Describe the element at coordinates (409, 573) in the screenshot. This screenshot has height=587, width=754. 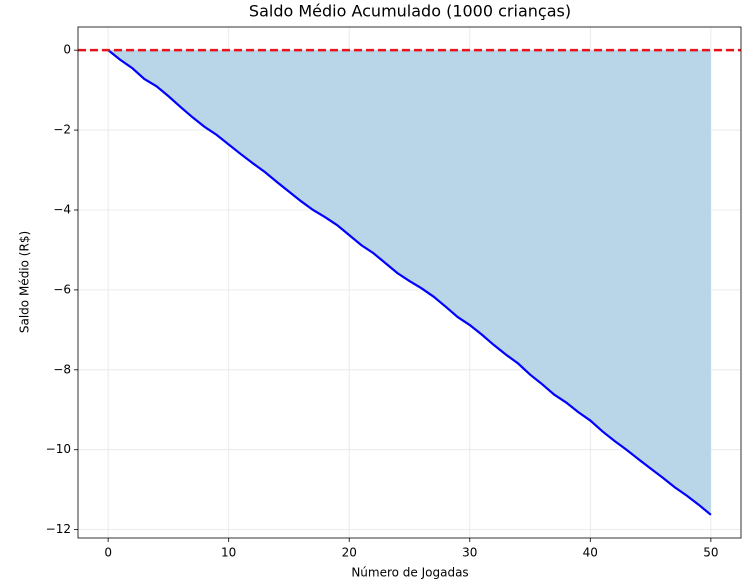
I see `x-axis-label: Número de Jogadas` at that location.